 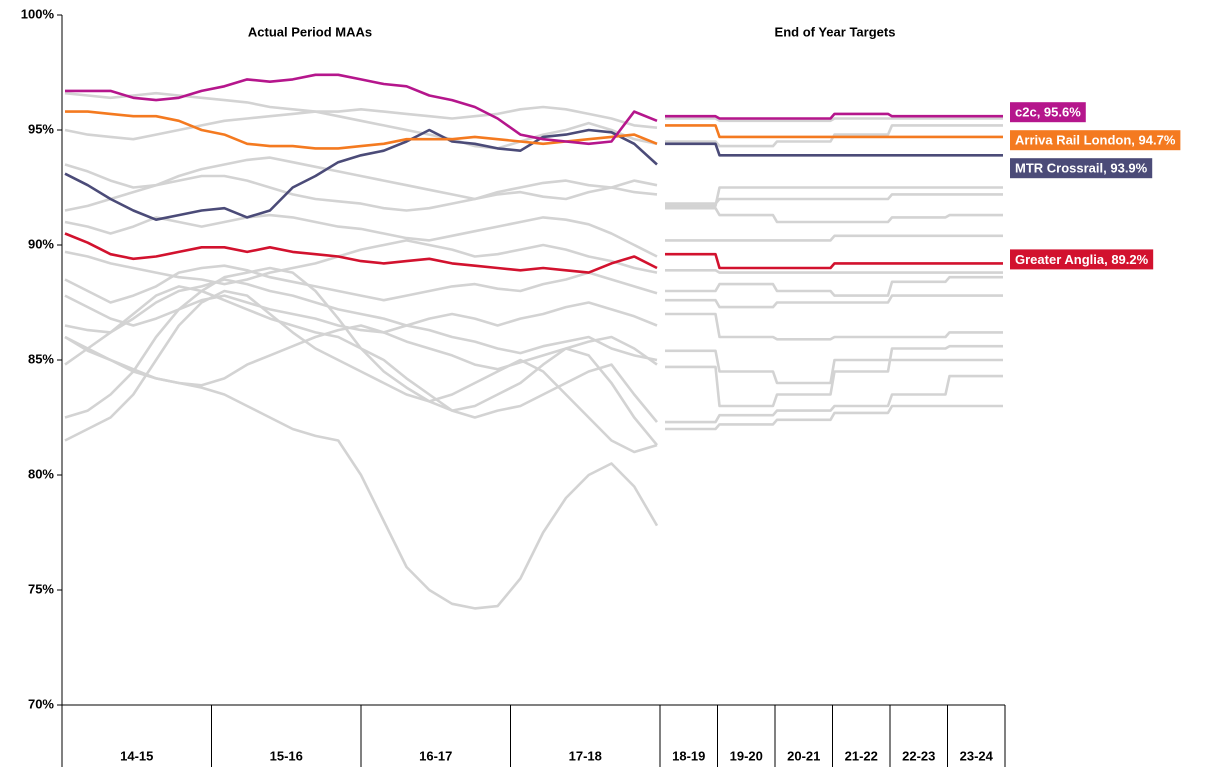 I want to click on y-tick-label: 95%, so click(x=41, y=128).